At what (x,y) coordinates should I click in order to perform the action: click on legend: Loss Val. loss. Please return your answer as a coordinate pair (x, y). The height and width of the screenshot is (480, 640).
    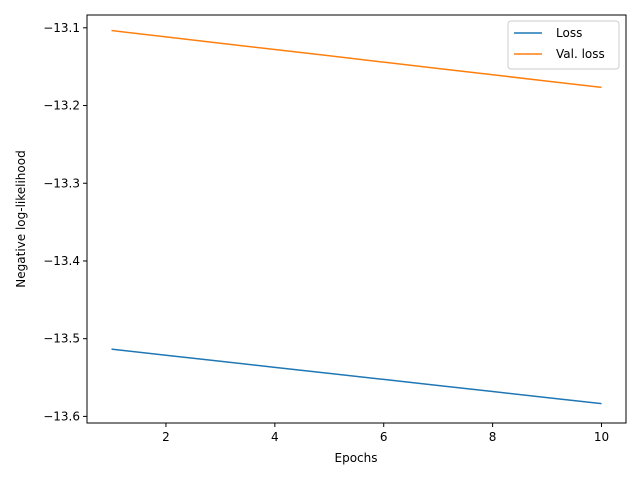
    Looking at the image, I should click on (563, 45).